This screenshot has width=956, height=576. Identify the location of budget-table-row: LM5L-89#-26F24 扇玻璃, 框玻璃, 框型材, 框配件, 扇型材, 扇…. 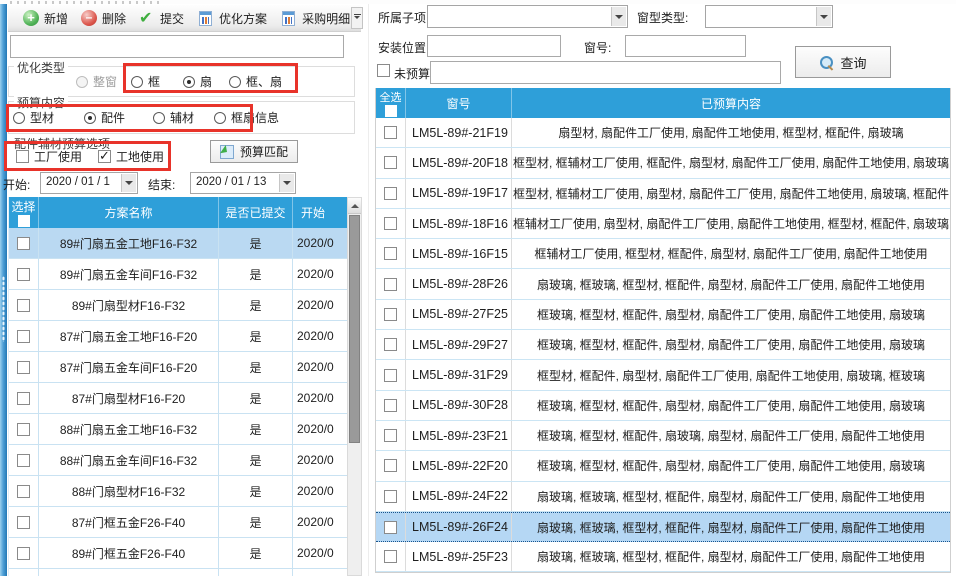
(663, 527).